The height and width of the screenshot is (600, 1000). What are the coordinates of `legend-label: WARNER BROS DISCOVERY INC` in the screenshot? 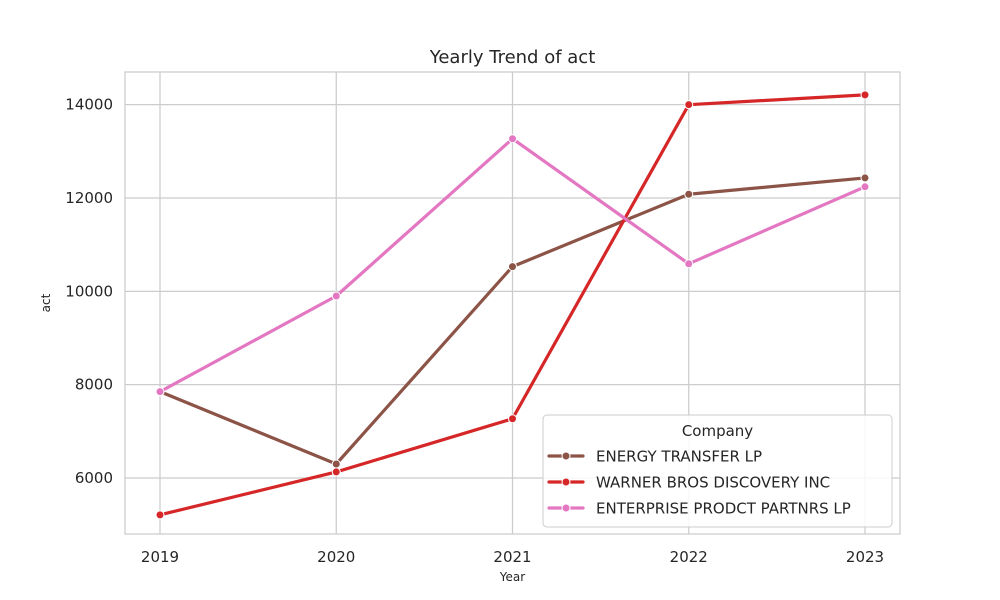 It's located at (713, 483).